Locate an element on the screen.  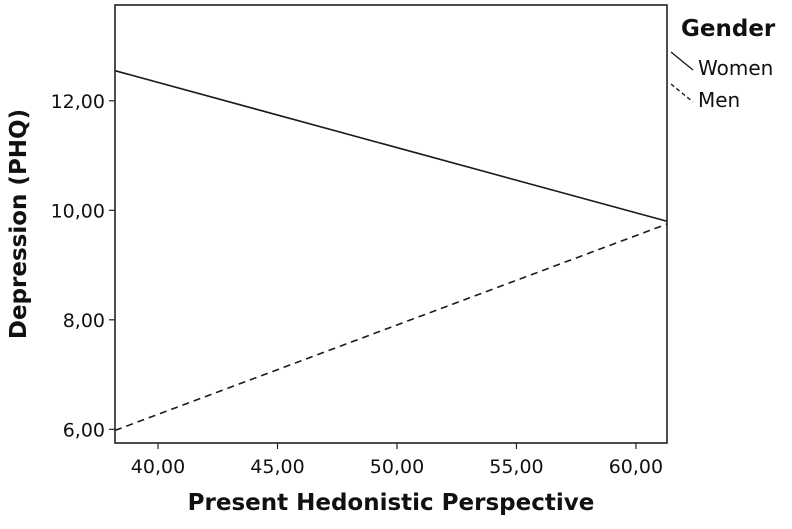
x-tick-label: 60,00 is located at coordinates (636, 467).